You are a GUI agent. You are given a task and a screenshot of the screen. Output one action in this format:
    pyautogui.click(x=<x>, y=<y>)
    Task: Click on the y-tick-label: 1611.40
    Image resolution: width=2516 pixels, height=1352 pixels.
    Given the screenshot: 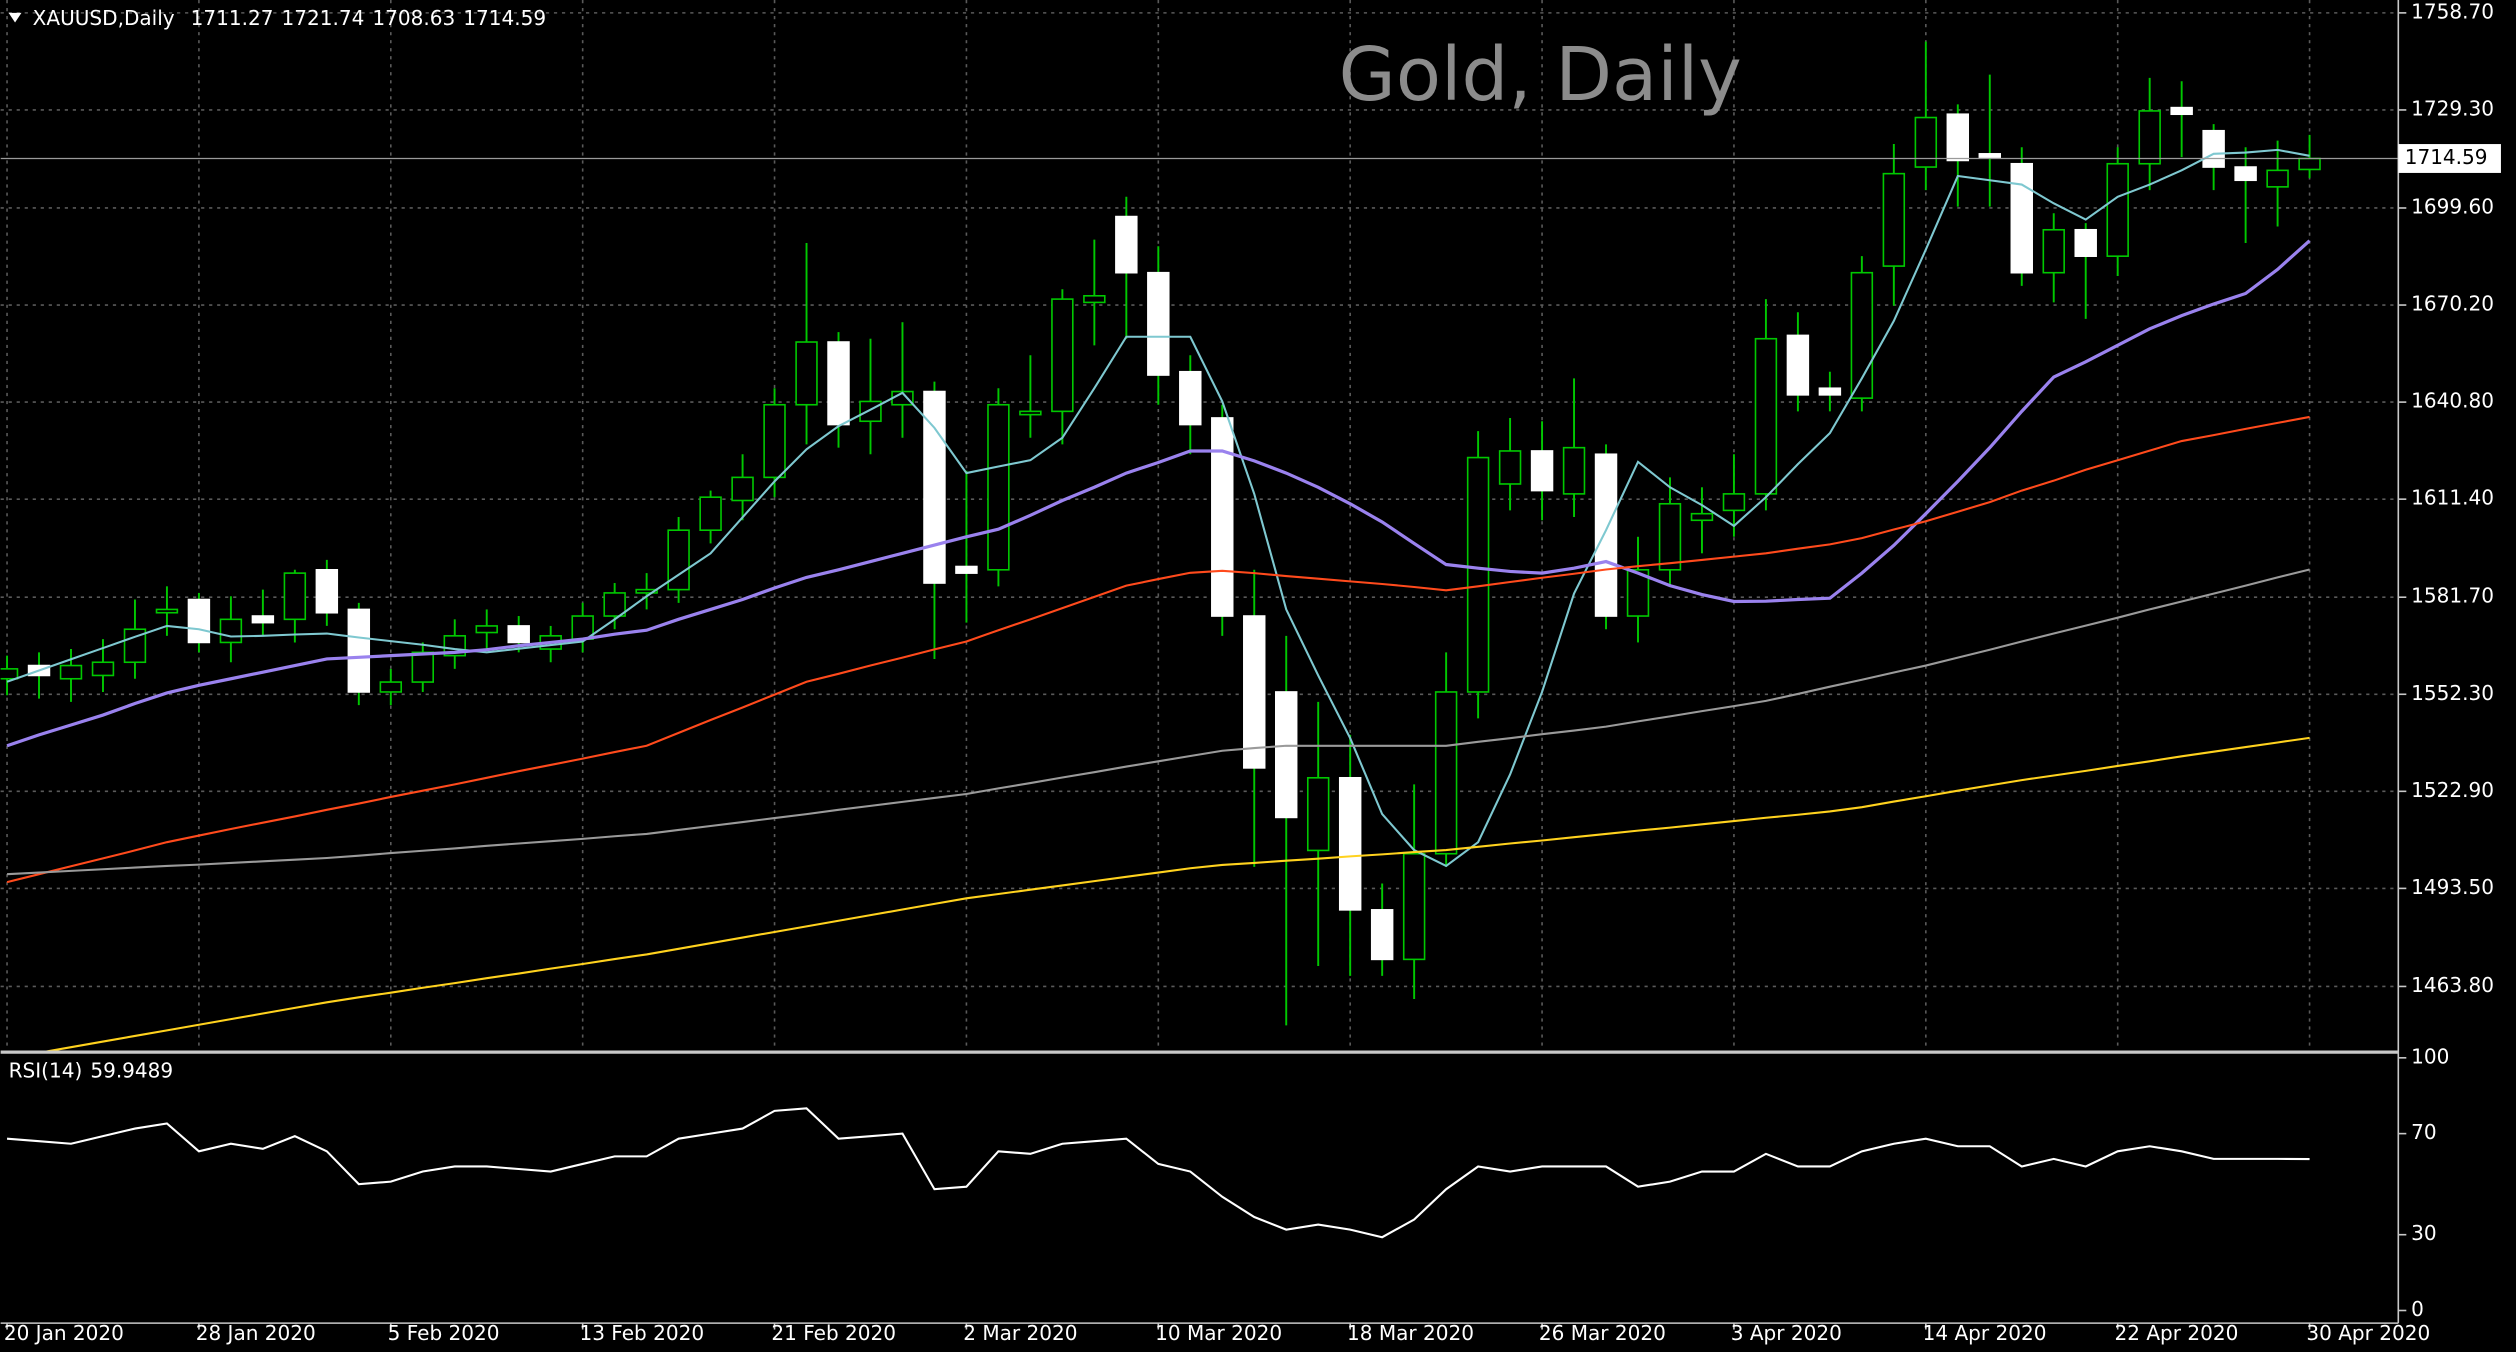 What is the action you would take?
    pyautogui.click(x=2452, y=498)
    